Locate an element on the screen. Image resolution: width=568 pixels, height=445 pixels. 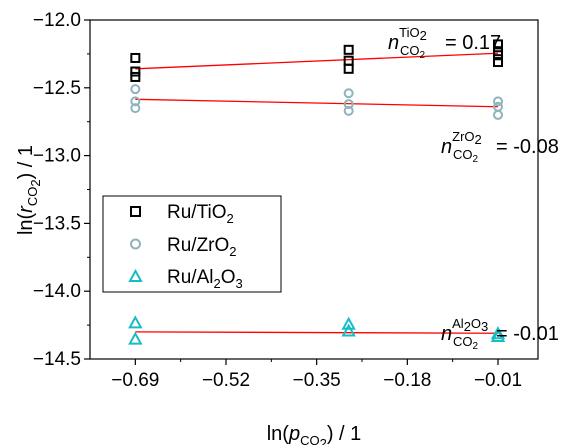
y-axis-title: ln(rCO2) / 1 is located at coordinates (29, 190).